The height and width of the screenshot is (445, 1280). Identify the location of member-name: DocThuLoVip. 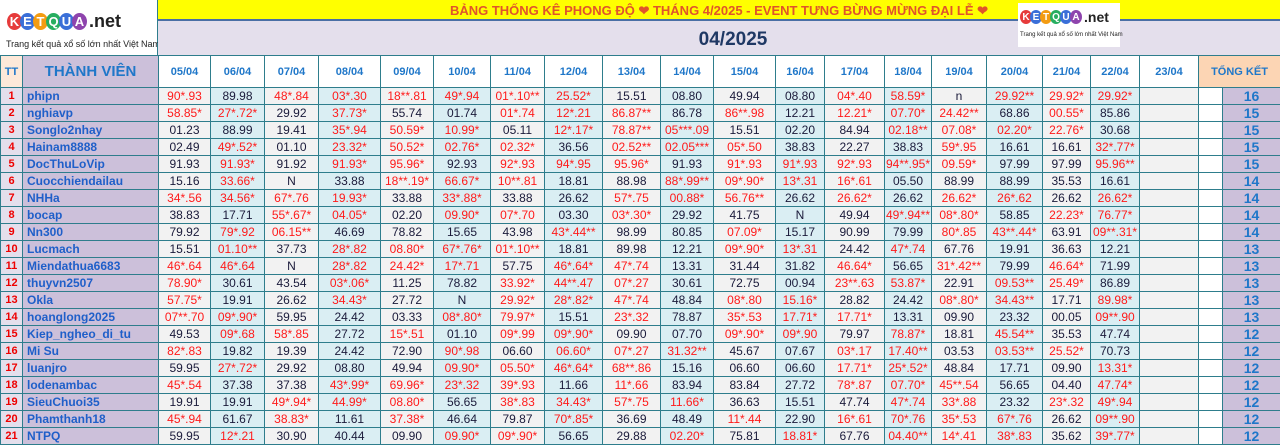
(91, 164).